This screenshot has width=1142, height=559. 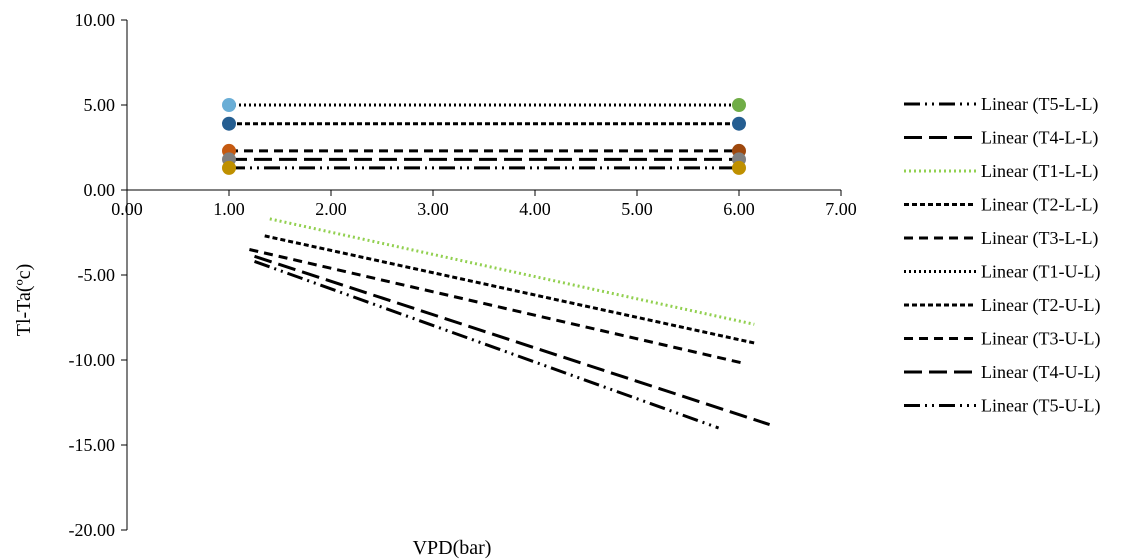 I want to click on y-tick-label: -15.00, so click(x=92, y=445).